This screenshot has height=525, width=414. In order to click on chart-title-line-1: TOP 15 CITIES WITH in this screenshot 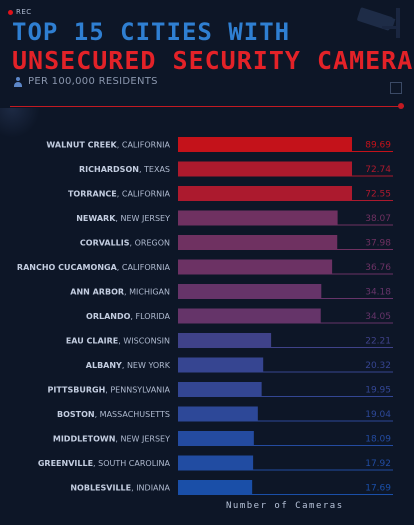, I will do `click(151, 32)`.